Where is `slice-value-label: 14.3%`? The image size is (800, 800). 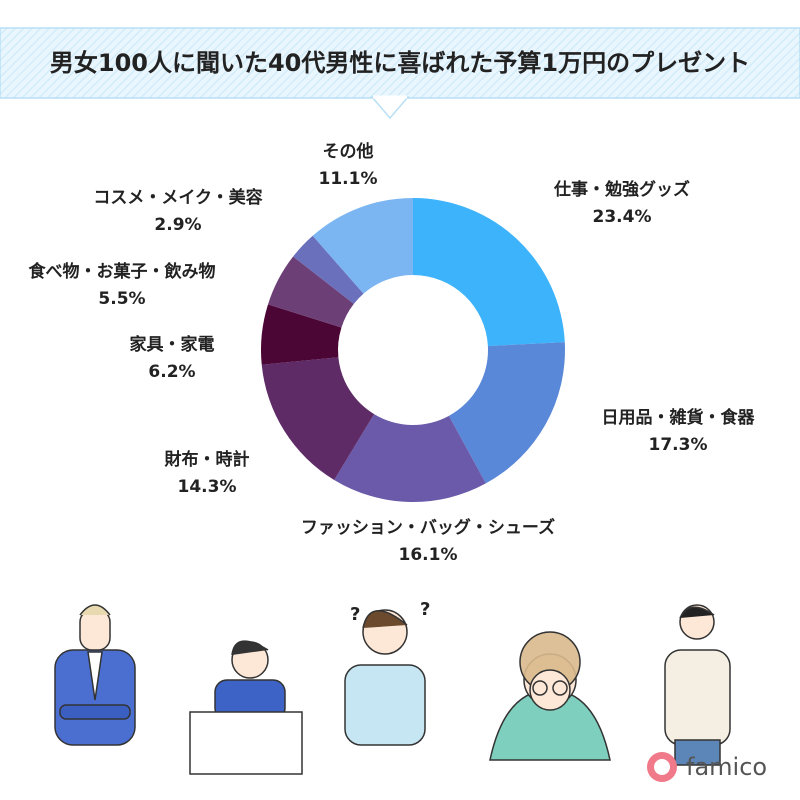 slice-value-label: 14.3% is located at coordinates (207, 487).